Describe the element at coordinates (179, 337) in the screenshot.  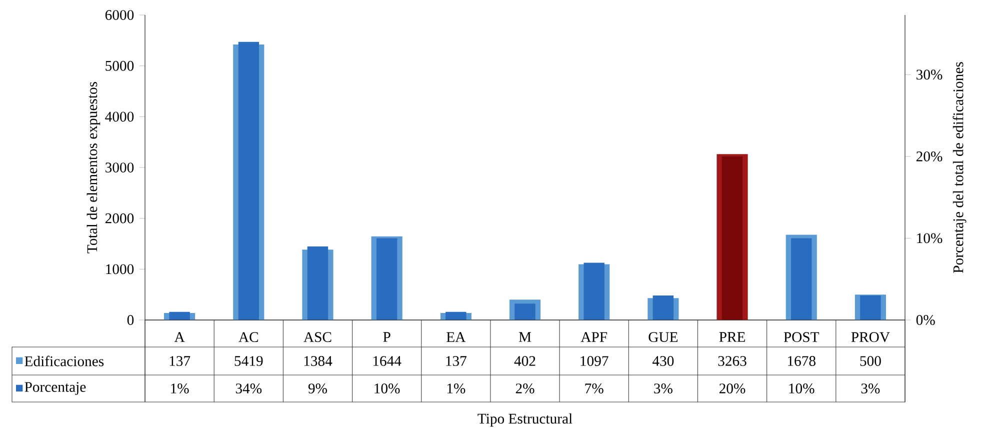
I see `x-tick-label: A` at that location.